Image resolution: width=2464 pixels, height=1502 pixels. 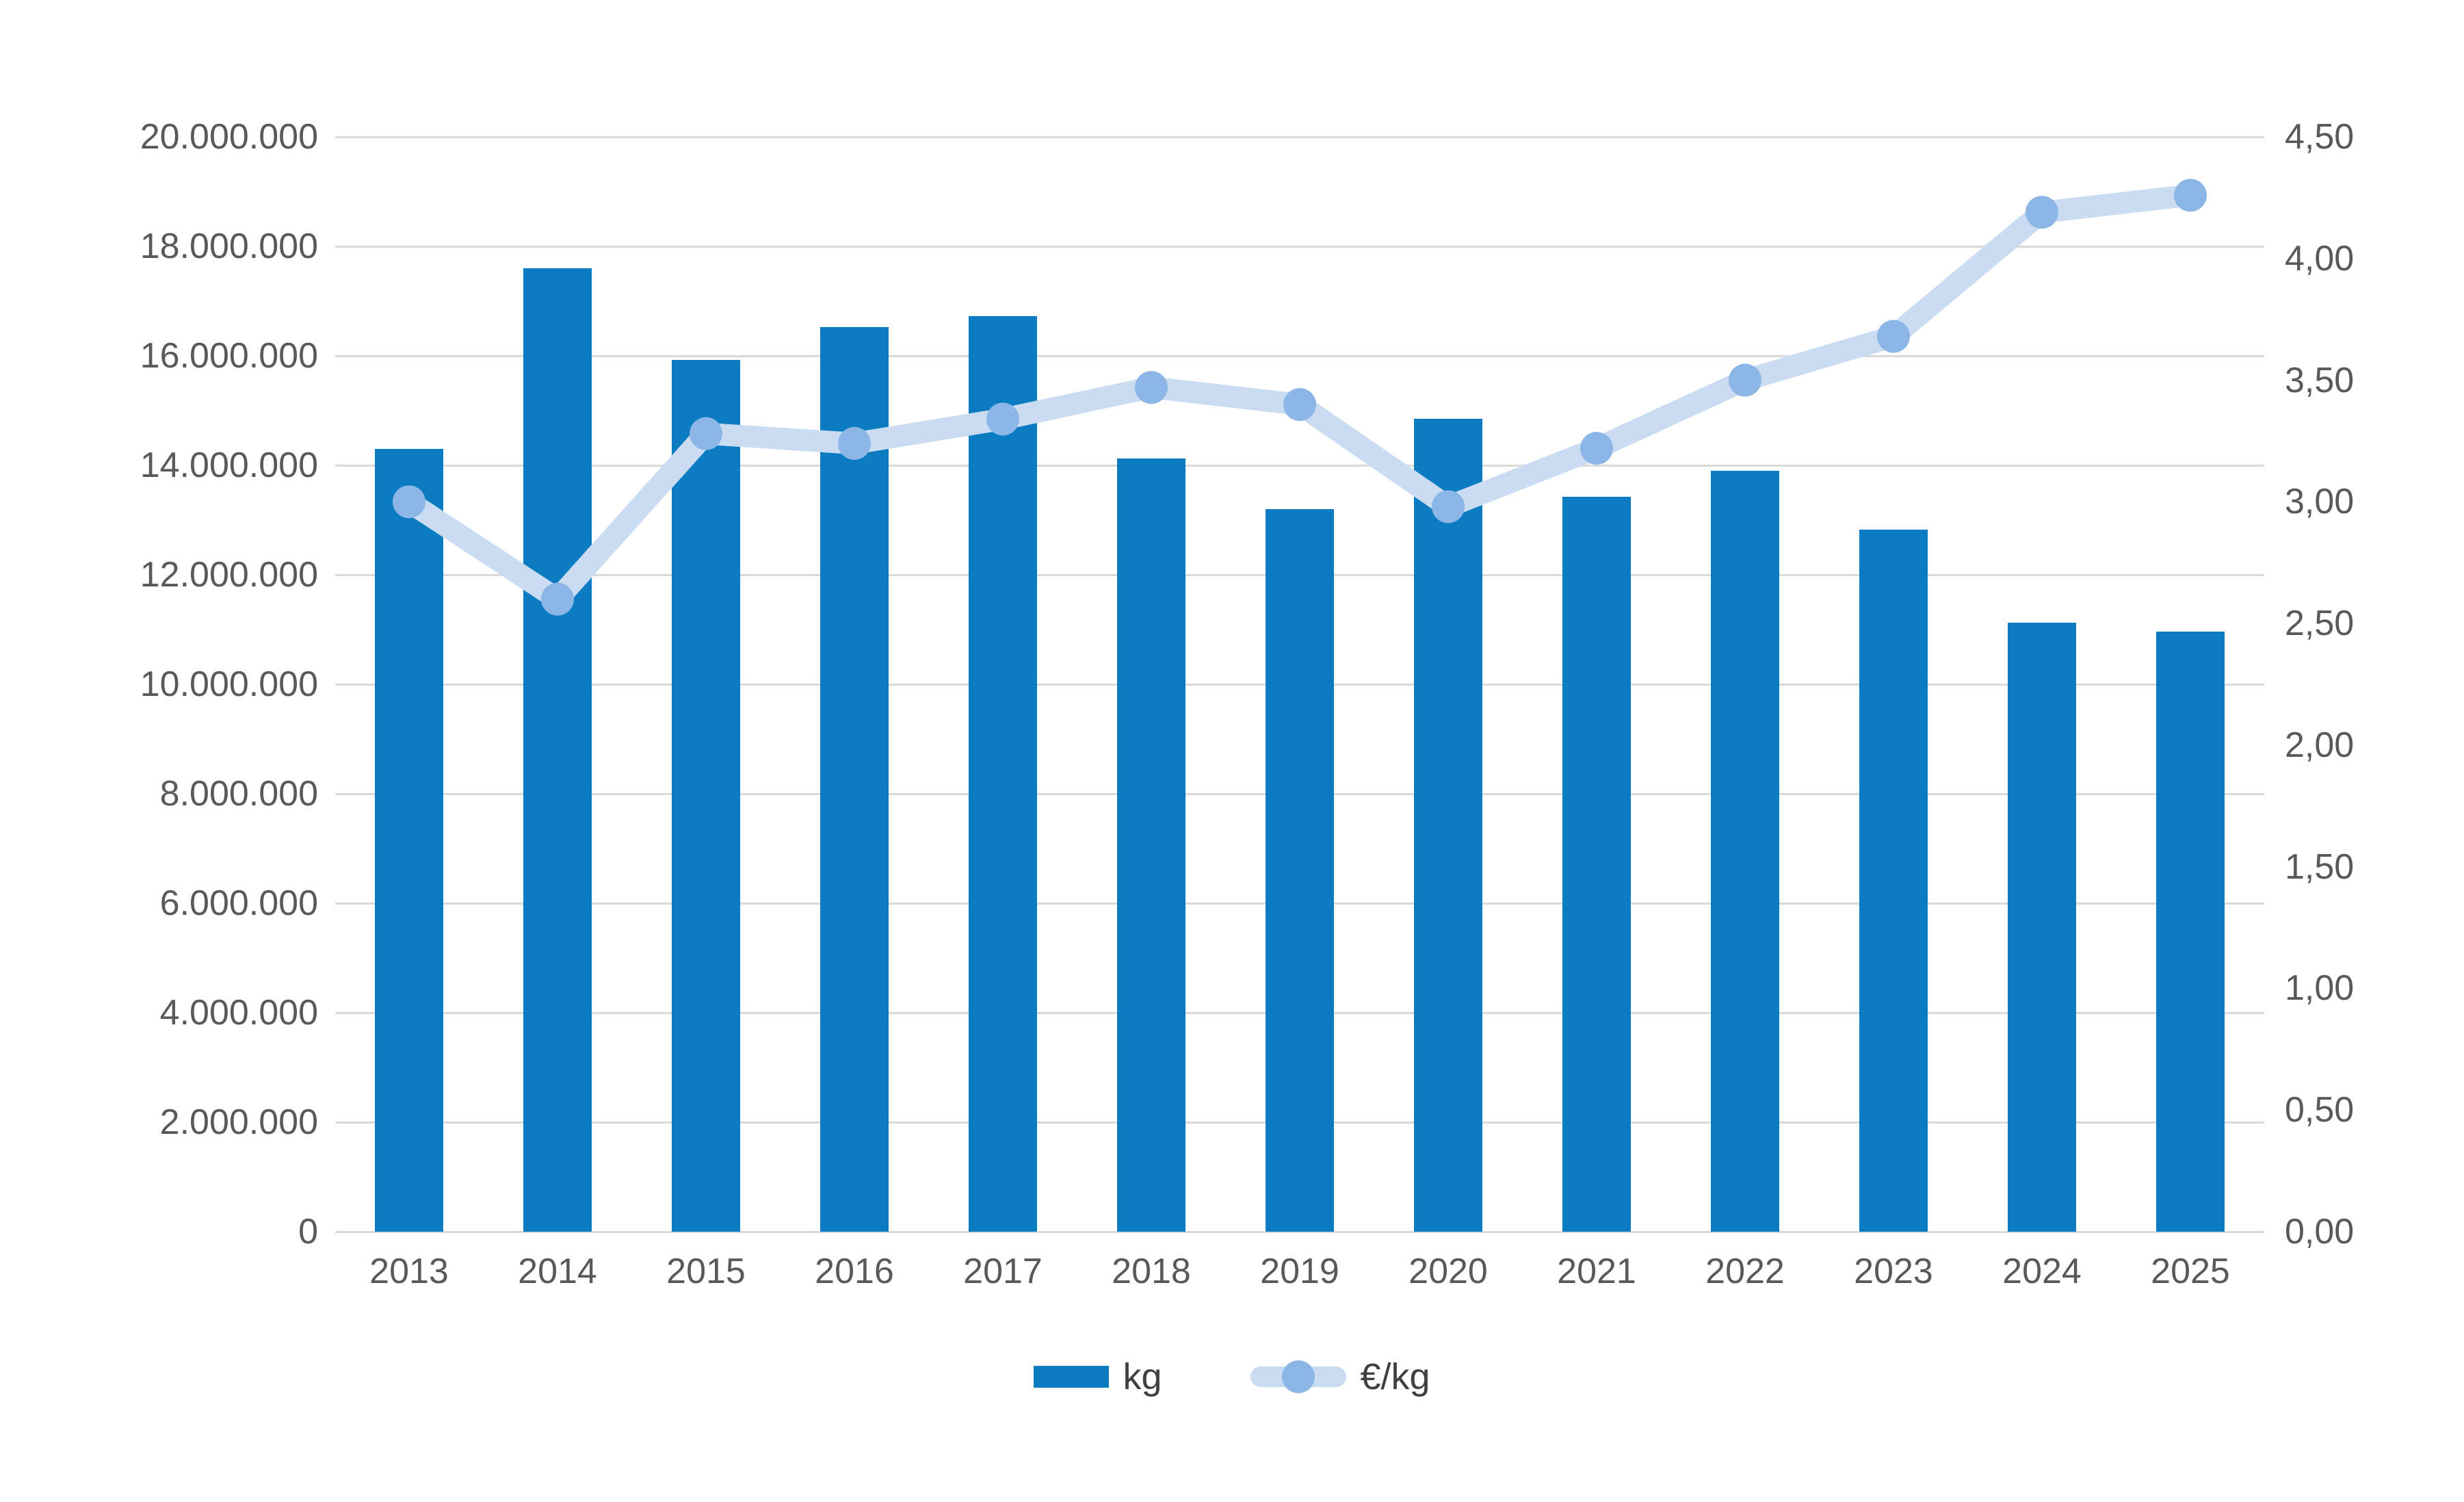 I want to click on right-axis-label-4-50: 4,50, so click(x=2320, y=137).